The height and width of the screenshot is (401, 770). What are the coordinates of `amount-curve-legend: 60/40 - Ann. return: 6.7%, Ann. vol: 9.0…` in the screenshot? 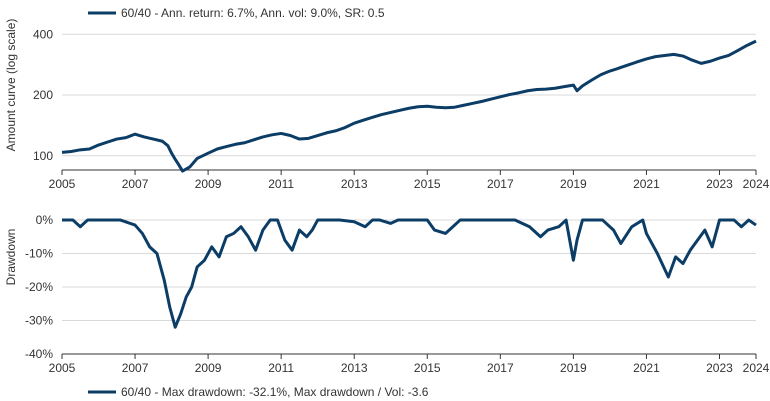 It's located at (236, 13).